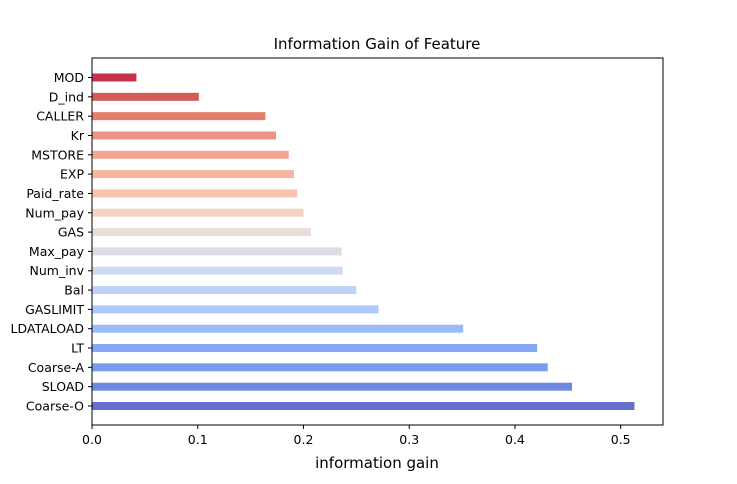 Image resolution: width=737 pixels, height=484 pixels. Describe the element at coordinates (235, 309) in the screenshot. I see `bar-gaslimit` at that location.